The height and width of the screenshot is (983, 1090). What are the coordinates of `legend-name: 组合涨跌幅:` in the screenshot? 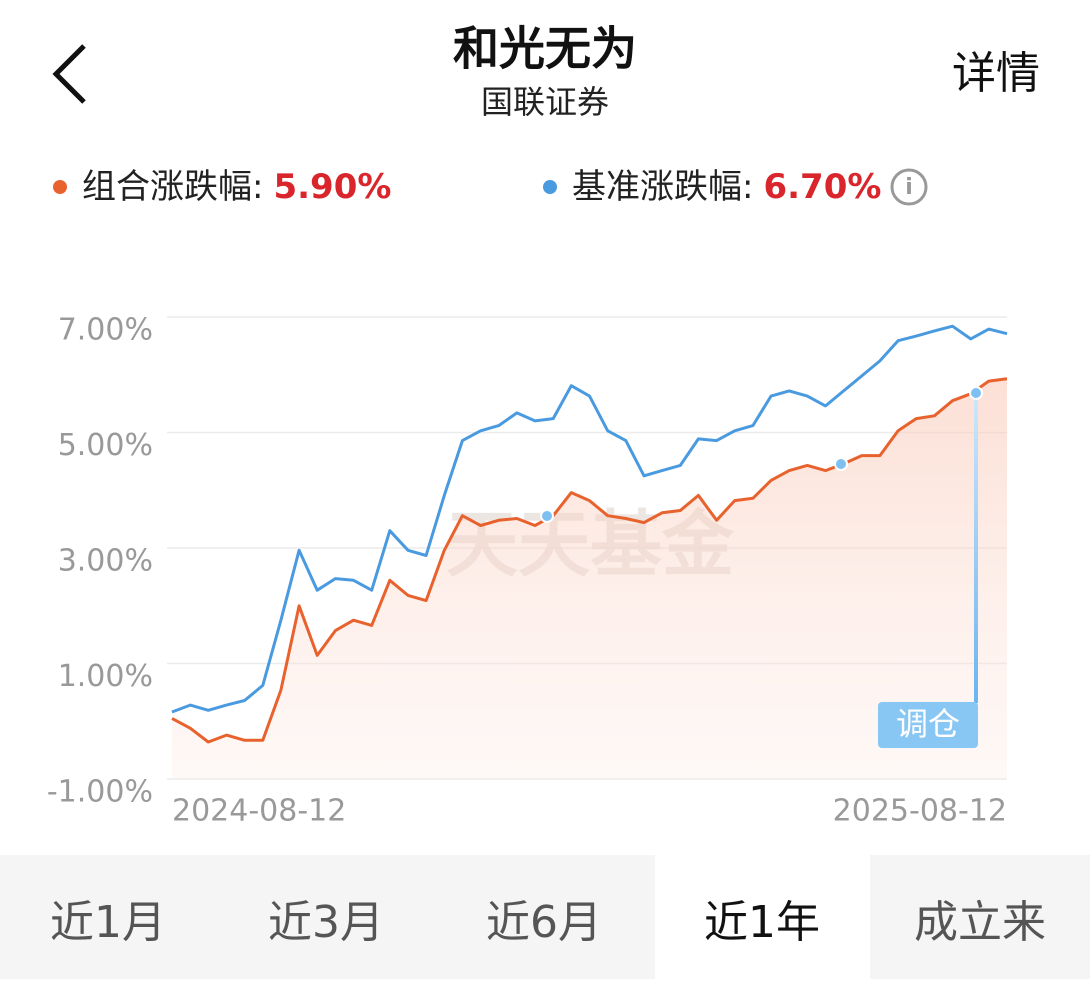 It's located at (172, 187).